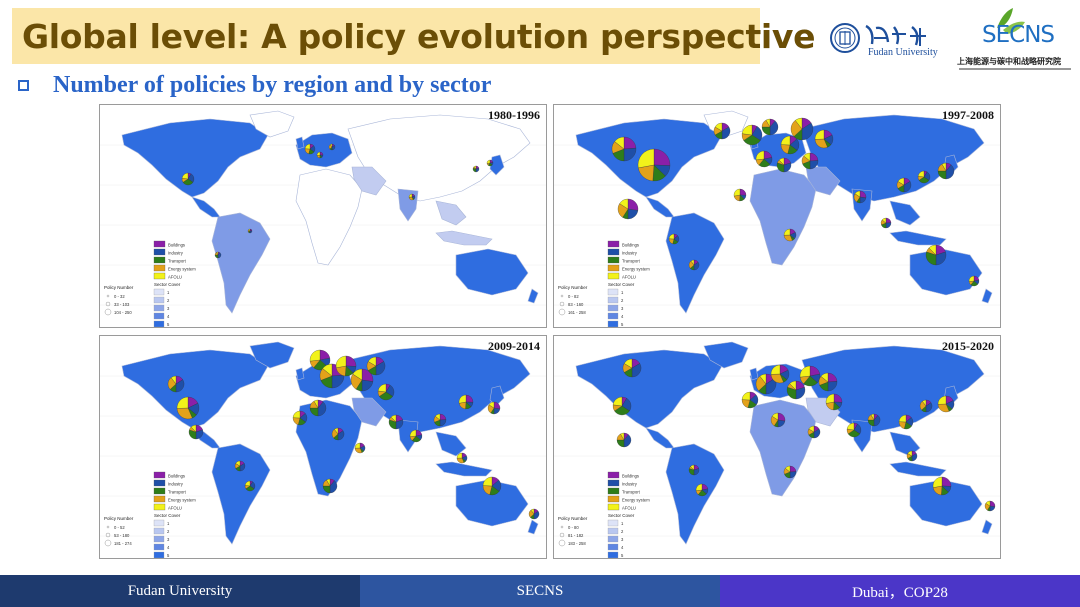 This screenshot has width=1080, height=607. What do you see at coordinates (629, 508) in the screenshot?
I see `legend-sector-label: AFOLU` at bounding box center [629, 508].